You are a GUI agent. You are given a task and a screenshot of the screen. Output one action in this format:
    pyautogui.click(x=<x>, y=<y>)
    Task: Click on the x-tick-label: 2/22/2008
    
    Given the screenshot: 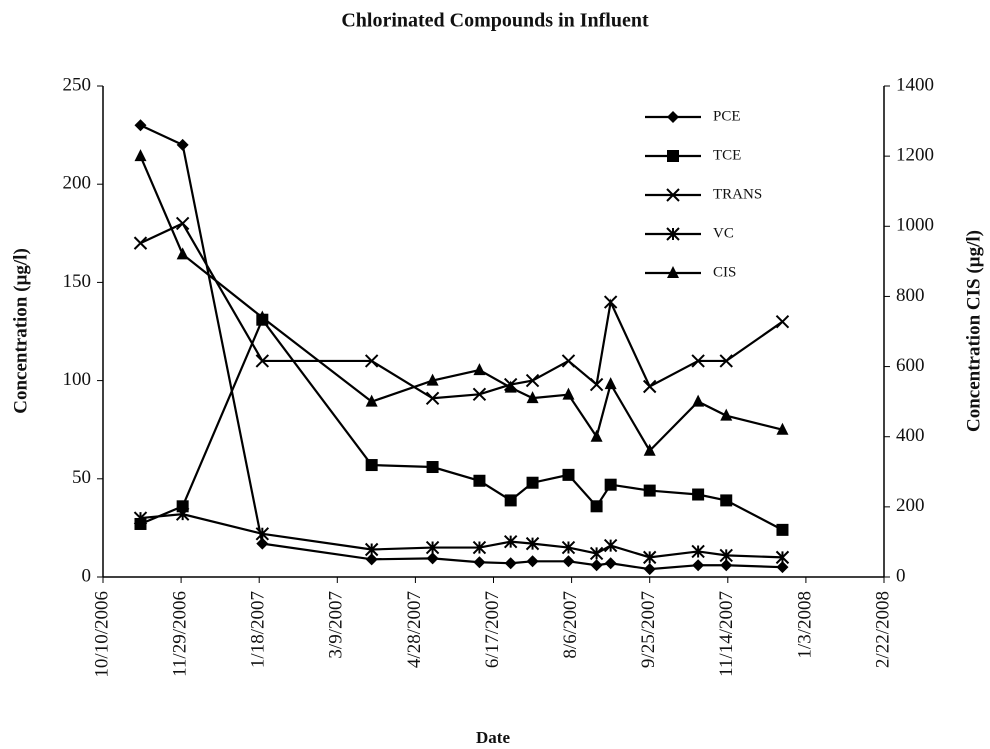 What is the action you would take?
    pyautogui.click(x=882, y=629)
    